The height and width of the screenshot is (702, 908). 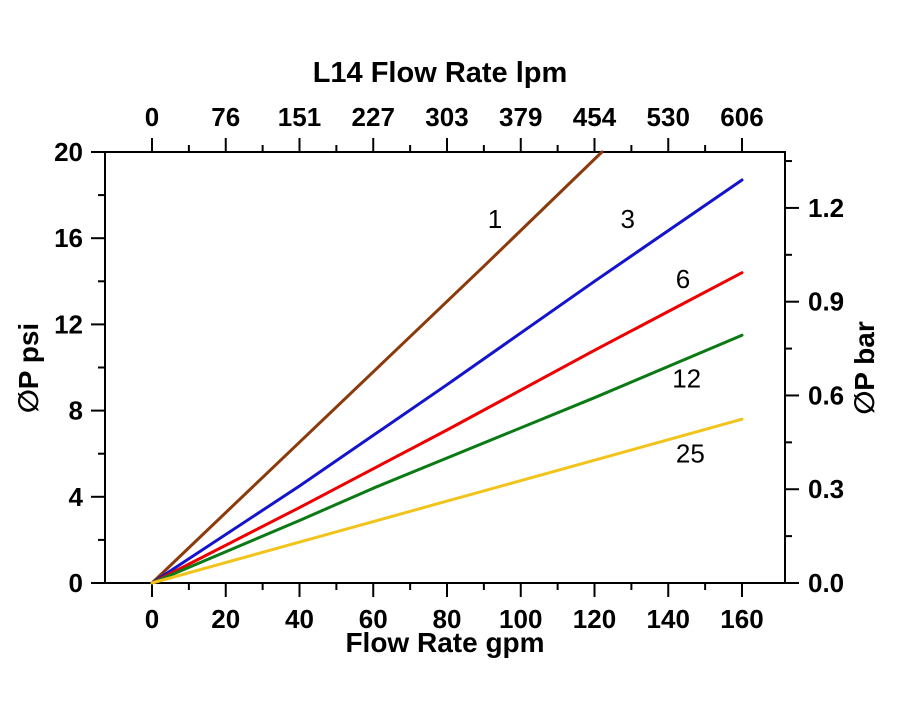 What do you see at coordinates (440, 73) in the screenshot?
I see `chart-title-top: L14 Flow Rate lpm` at bounding box center [440, 73].